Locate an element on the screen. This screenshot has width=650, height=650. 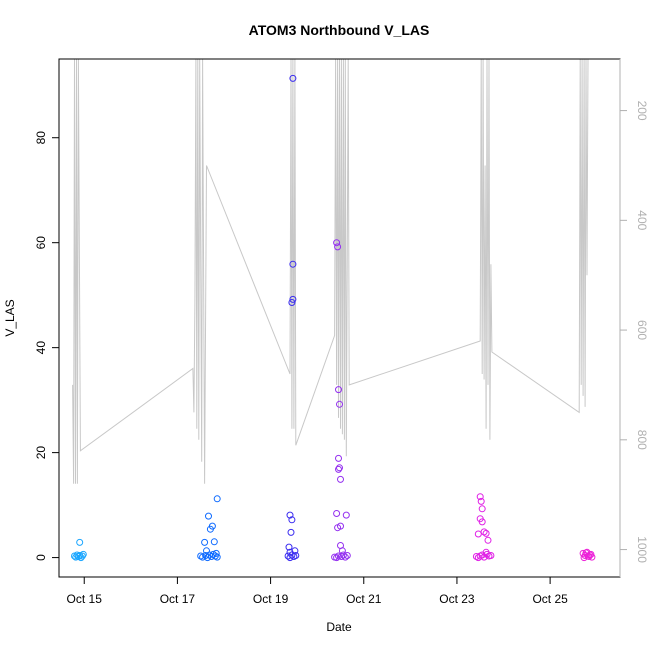
right-tick-label: 1000 is located at coordinates (642, 549).